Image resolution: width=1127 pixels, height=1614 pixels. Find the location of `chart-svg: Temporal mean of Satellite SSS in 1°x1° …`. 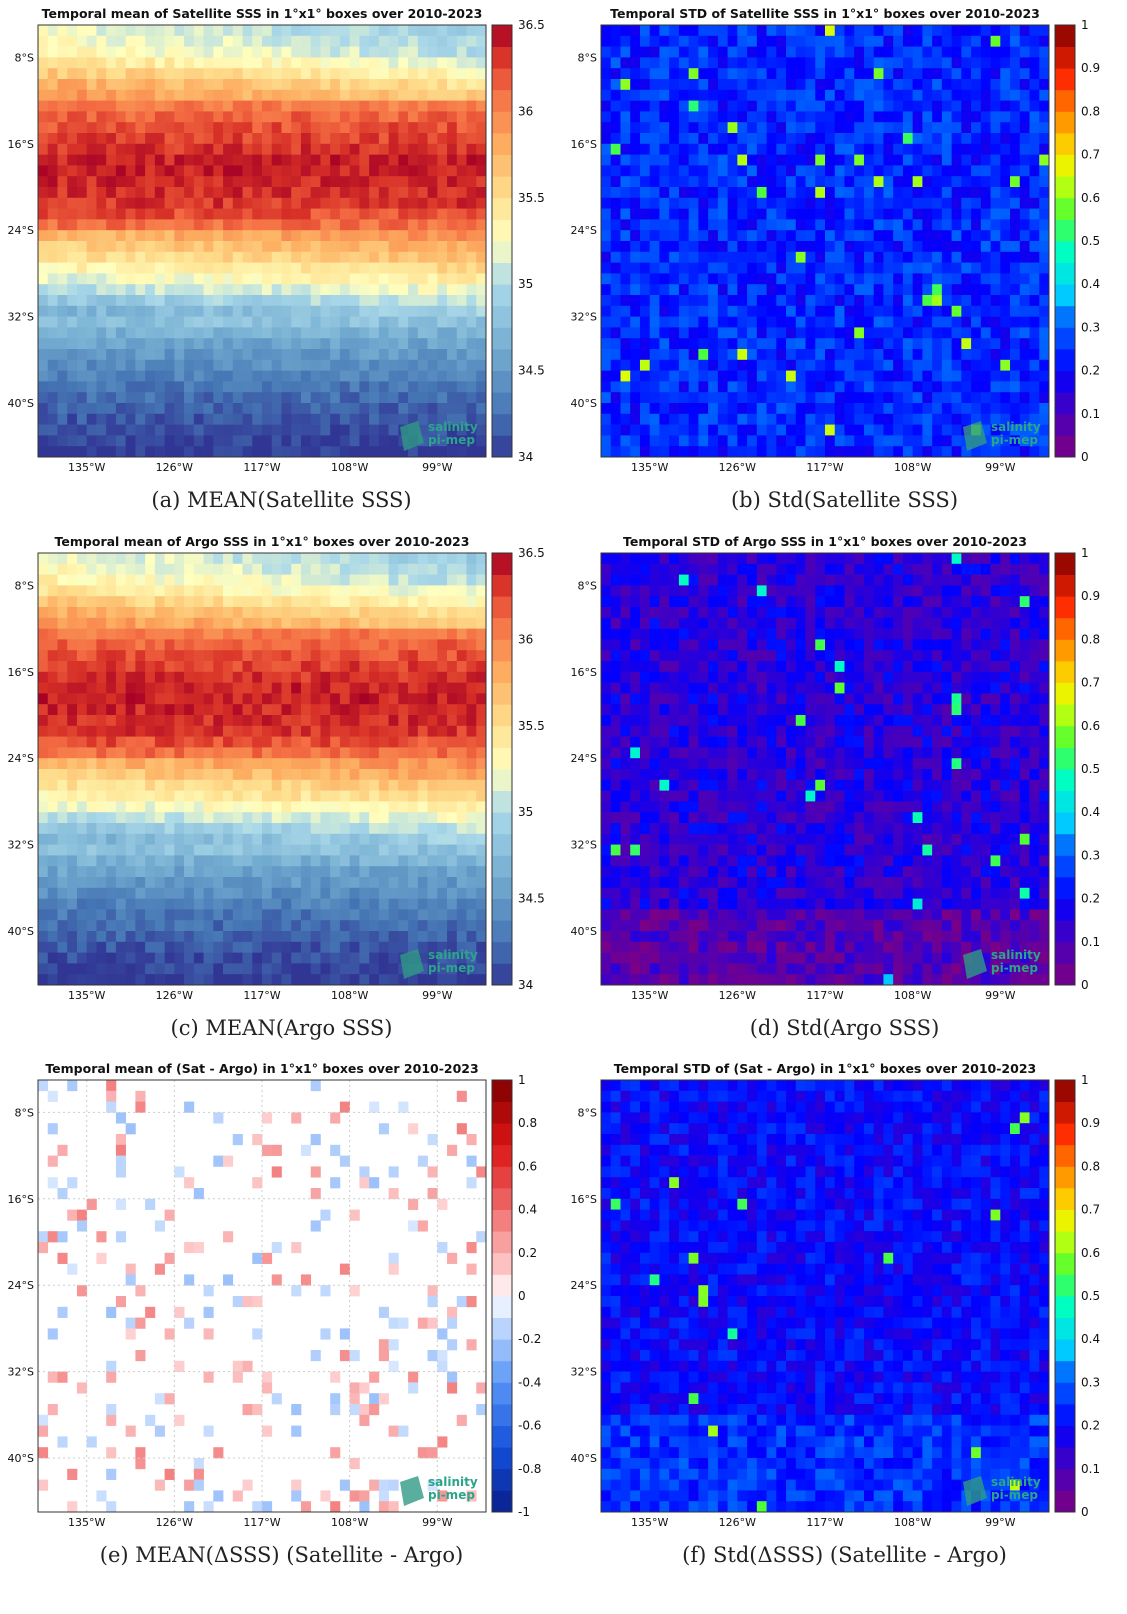

chart-svg: Temporal mean of Satellite SSS in 1°x1° … is located at coordinates (276, 240).